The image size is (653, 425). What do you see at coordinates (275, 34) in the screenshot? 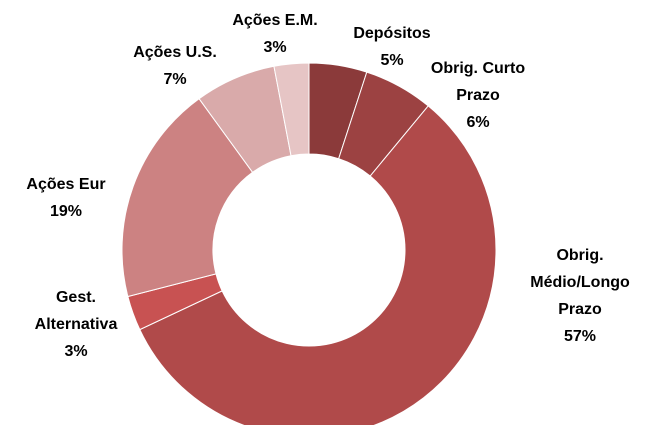
I see `slice-label: Ações E.M. 3%` at bounding box center [275, 34].